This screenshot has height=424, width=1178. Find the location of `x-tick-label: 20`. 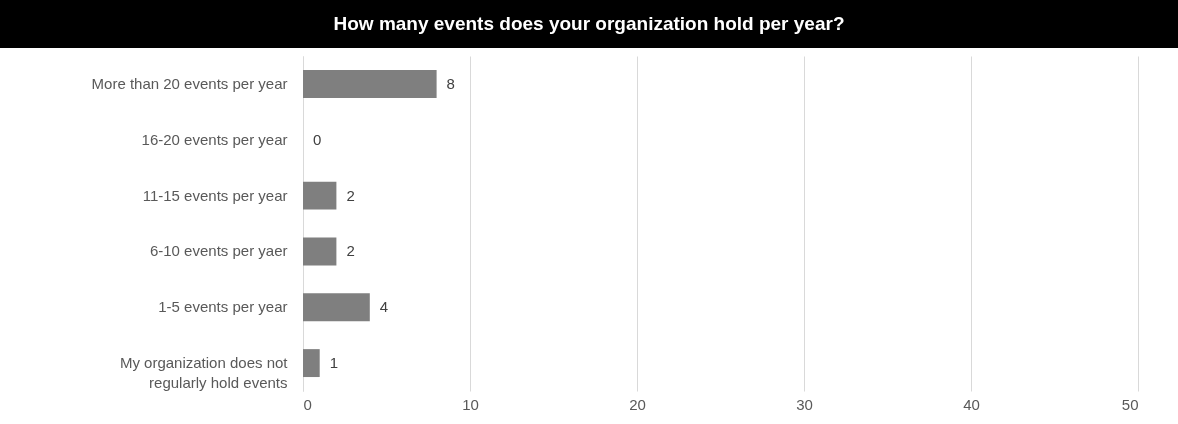

x-tick-label: 20 is located at coordinates (637, 404).